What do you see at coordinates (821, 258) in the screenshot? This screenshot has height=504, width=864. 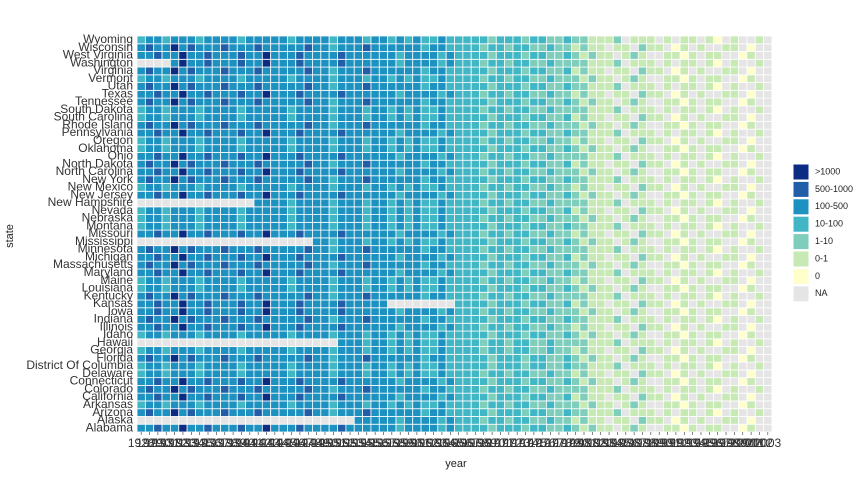 I see `legend-label: 0-1` at bounding box center [821, 258].